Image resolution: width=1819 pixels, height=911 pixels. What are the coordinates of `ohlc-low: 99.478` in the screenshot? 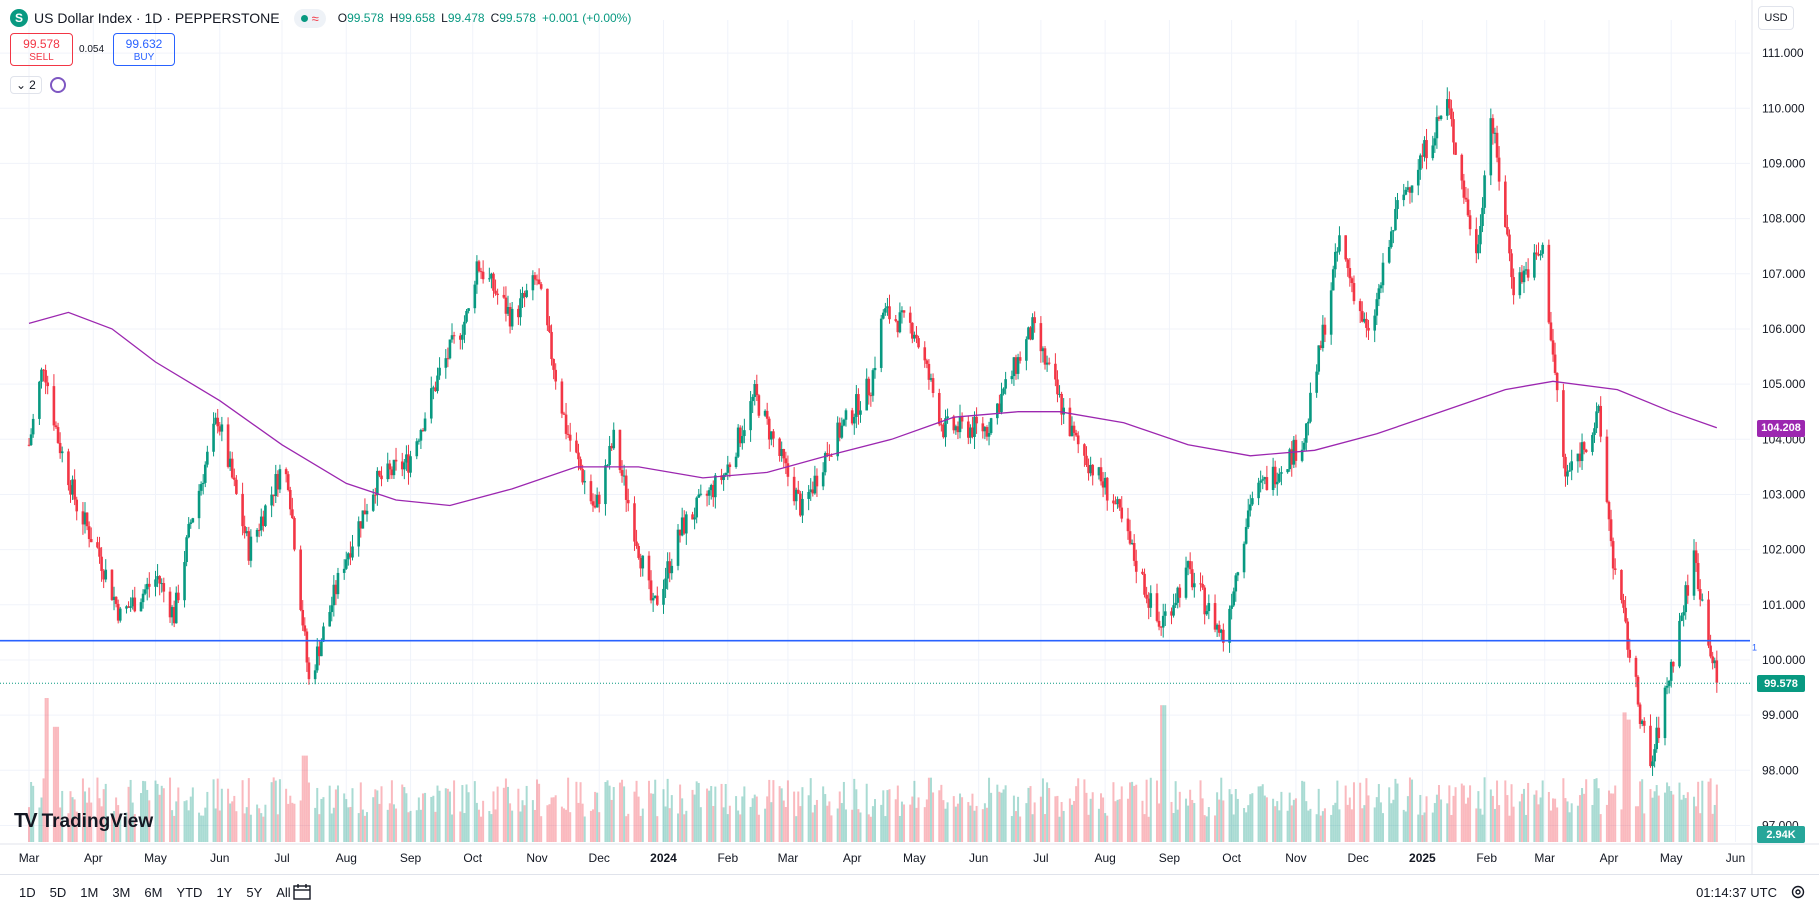 It's located at (466, 18).